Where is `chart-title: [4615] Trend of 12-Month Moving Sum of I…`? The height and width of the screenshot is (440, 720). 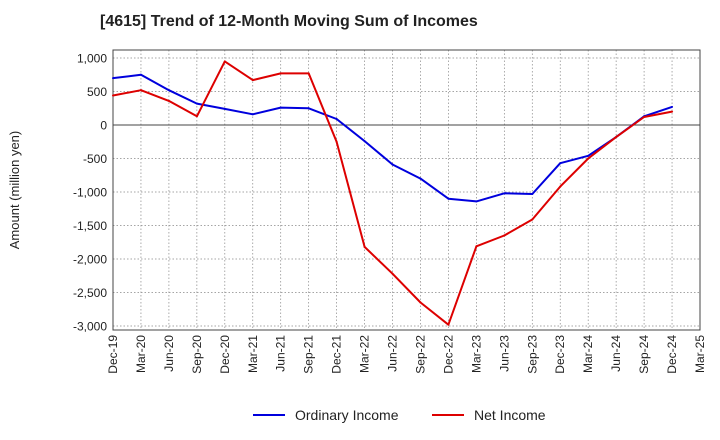
chart-title: [4615] Trend of 12-Month Moving Sum of I… is located at coordinates (289, 21).